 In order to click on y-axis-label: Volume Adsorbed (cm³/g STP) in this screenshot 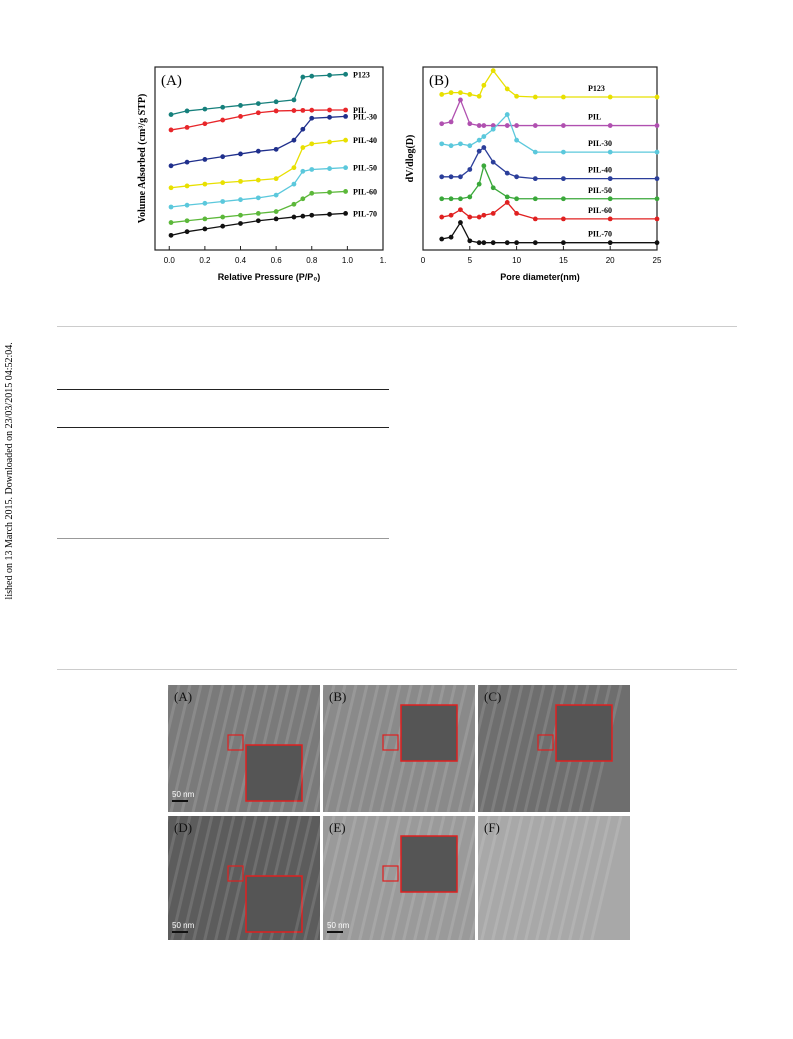, I will do `click(142, 159)`.